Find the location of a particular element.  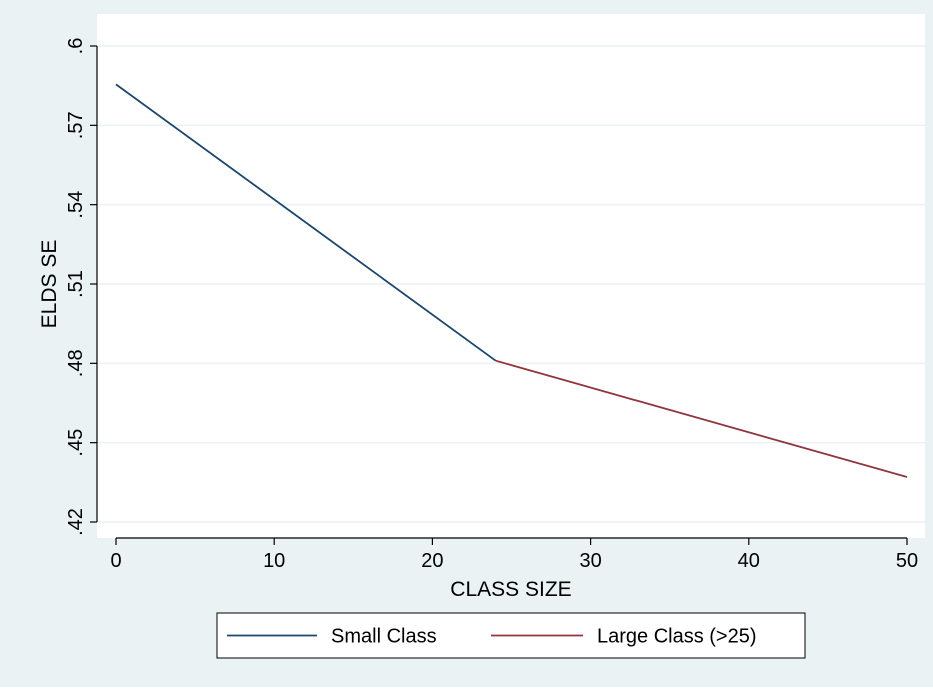

x-tick-label: 40 is located at coordinates (749, 561).